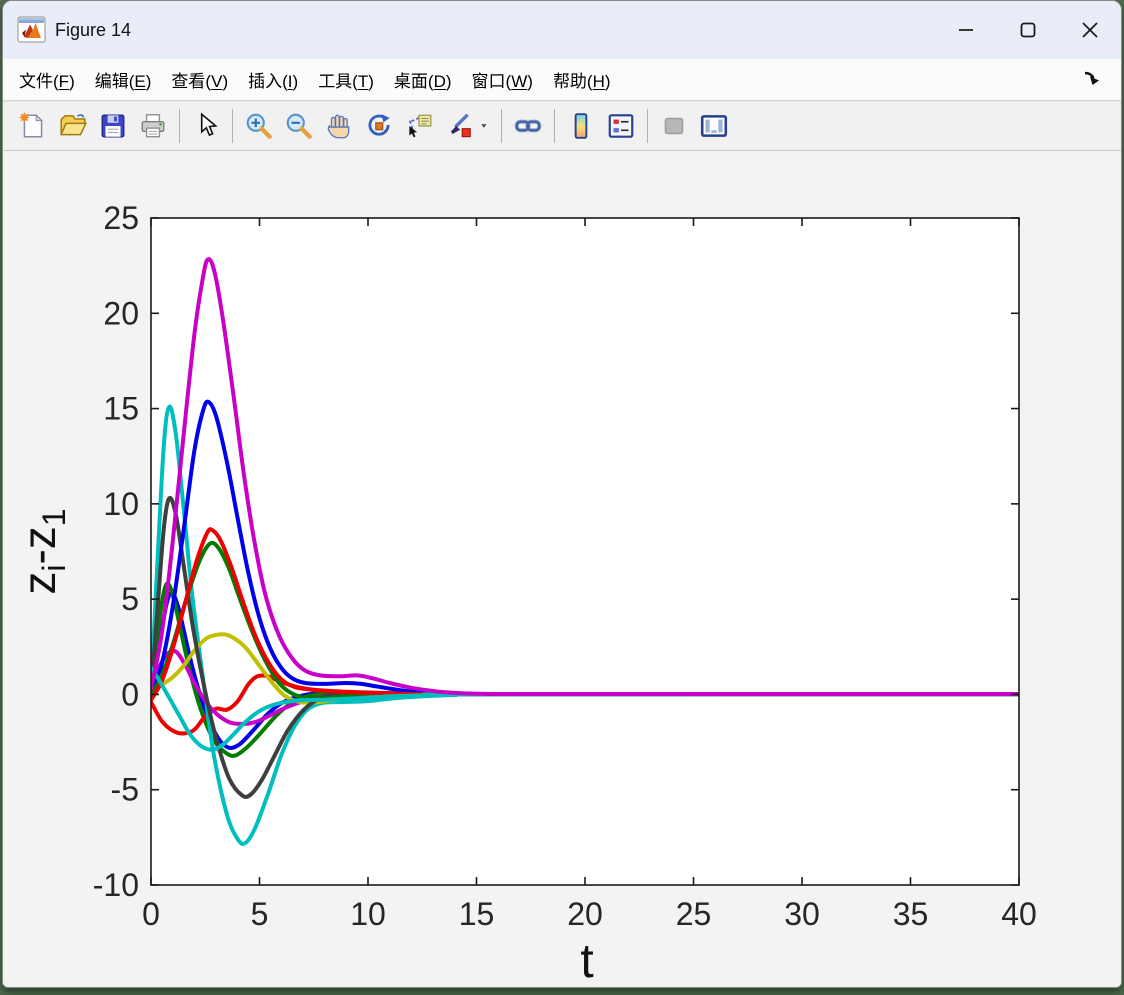 This screenshot has width=1124, height=995. I want to click on show-plot-tools-icon, so click(714, 126).